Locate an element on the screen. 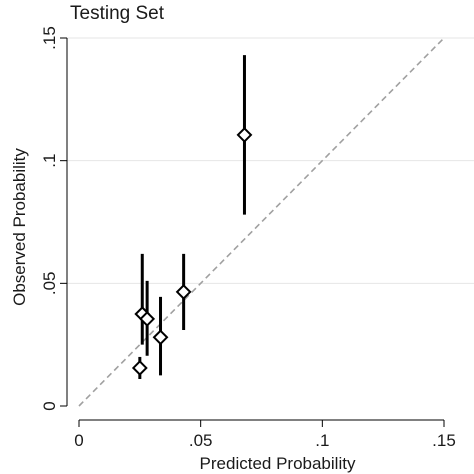 Image resolution: width=474 pixels, height=474 pixels. x-tick-label-1: .05 is located at coordinates (201, 440).